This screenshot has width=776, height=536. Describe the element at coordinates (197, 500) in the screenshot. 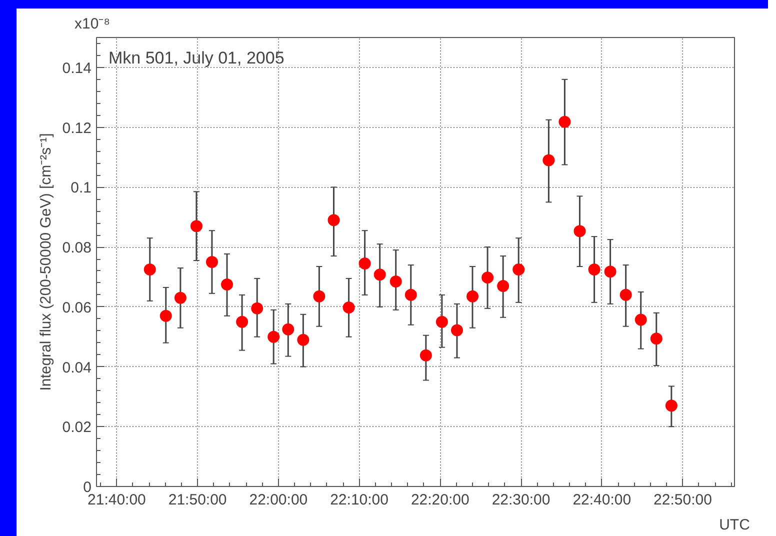

I see `x-tick-label: 21:50:00` at that location.